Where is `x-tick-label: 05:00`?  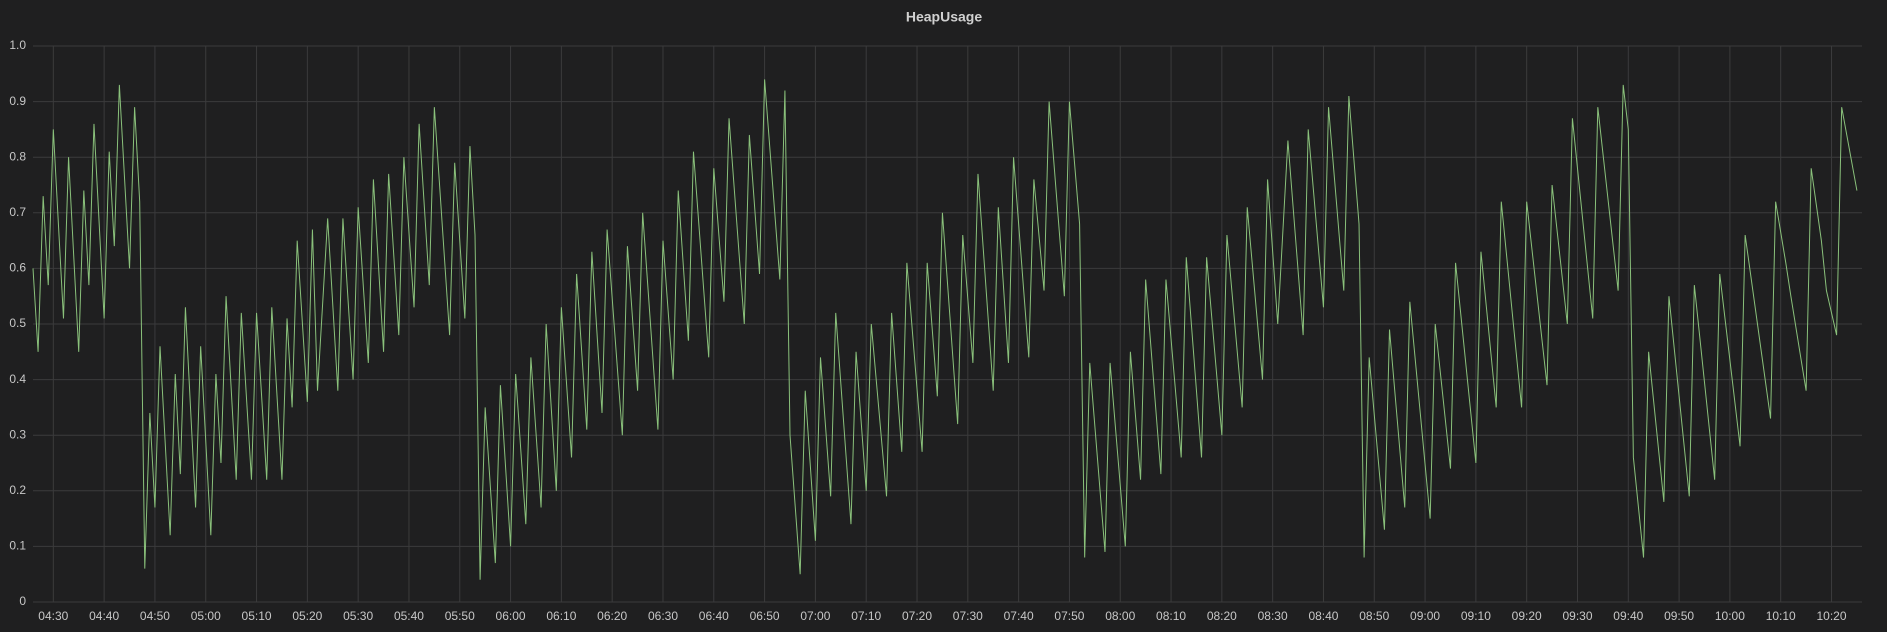
x-tick-label: 05:00 is located at coordinates (206, 616).